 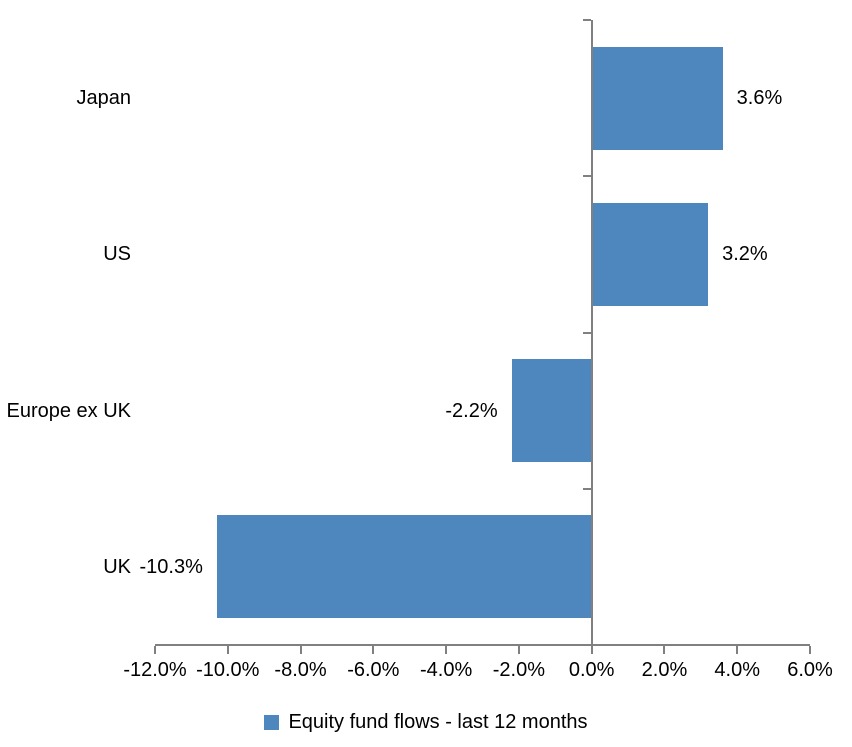 I want to click on x-tick-label: -2.0%, so click(x=518, y=670).